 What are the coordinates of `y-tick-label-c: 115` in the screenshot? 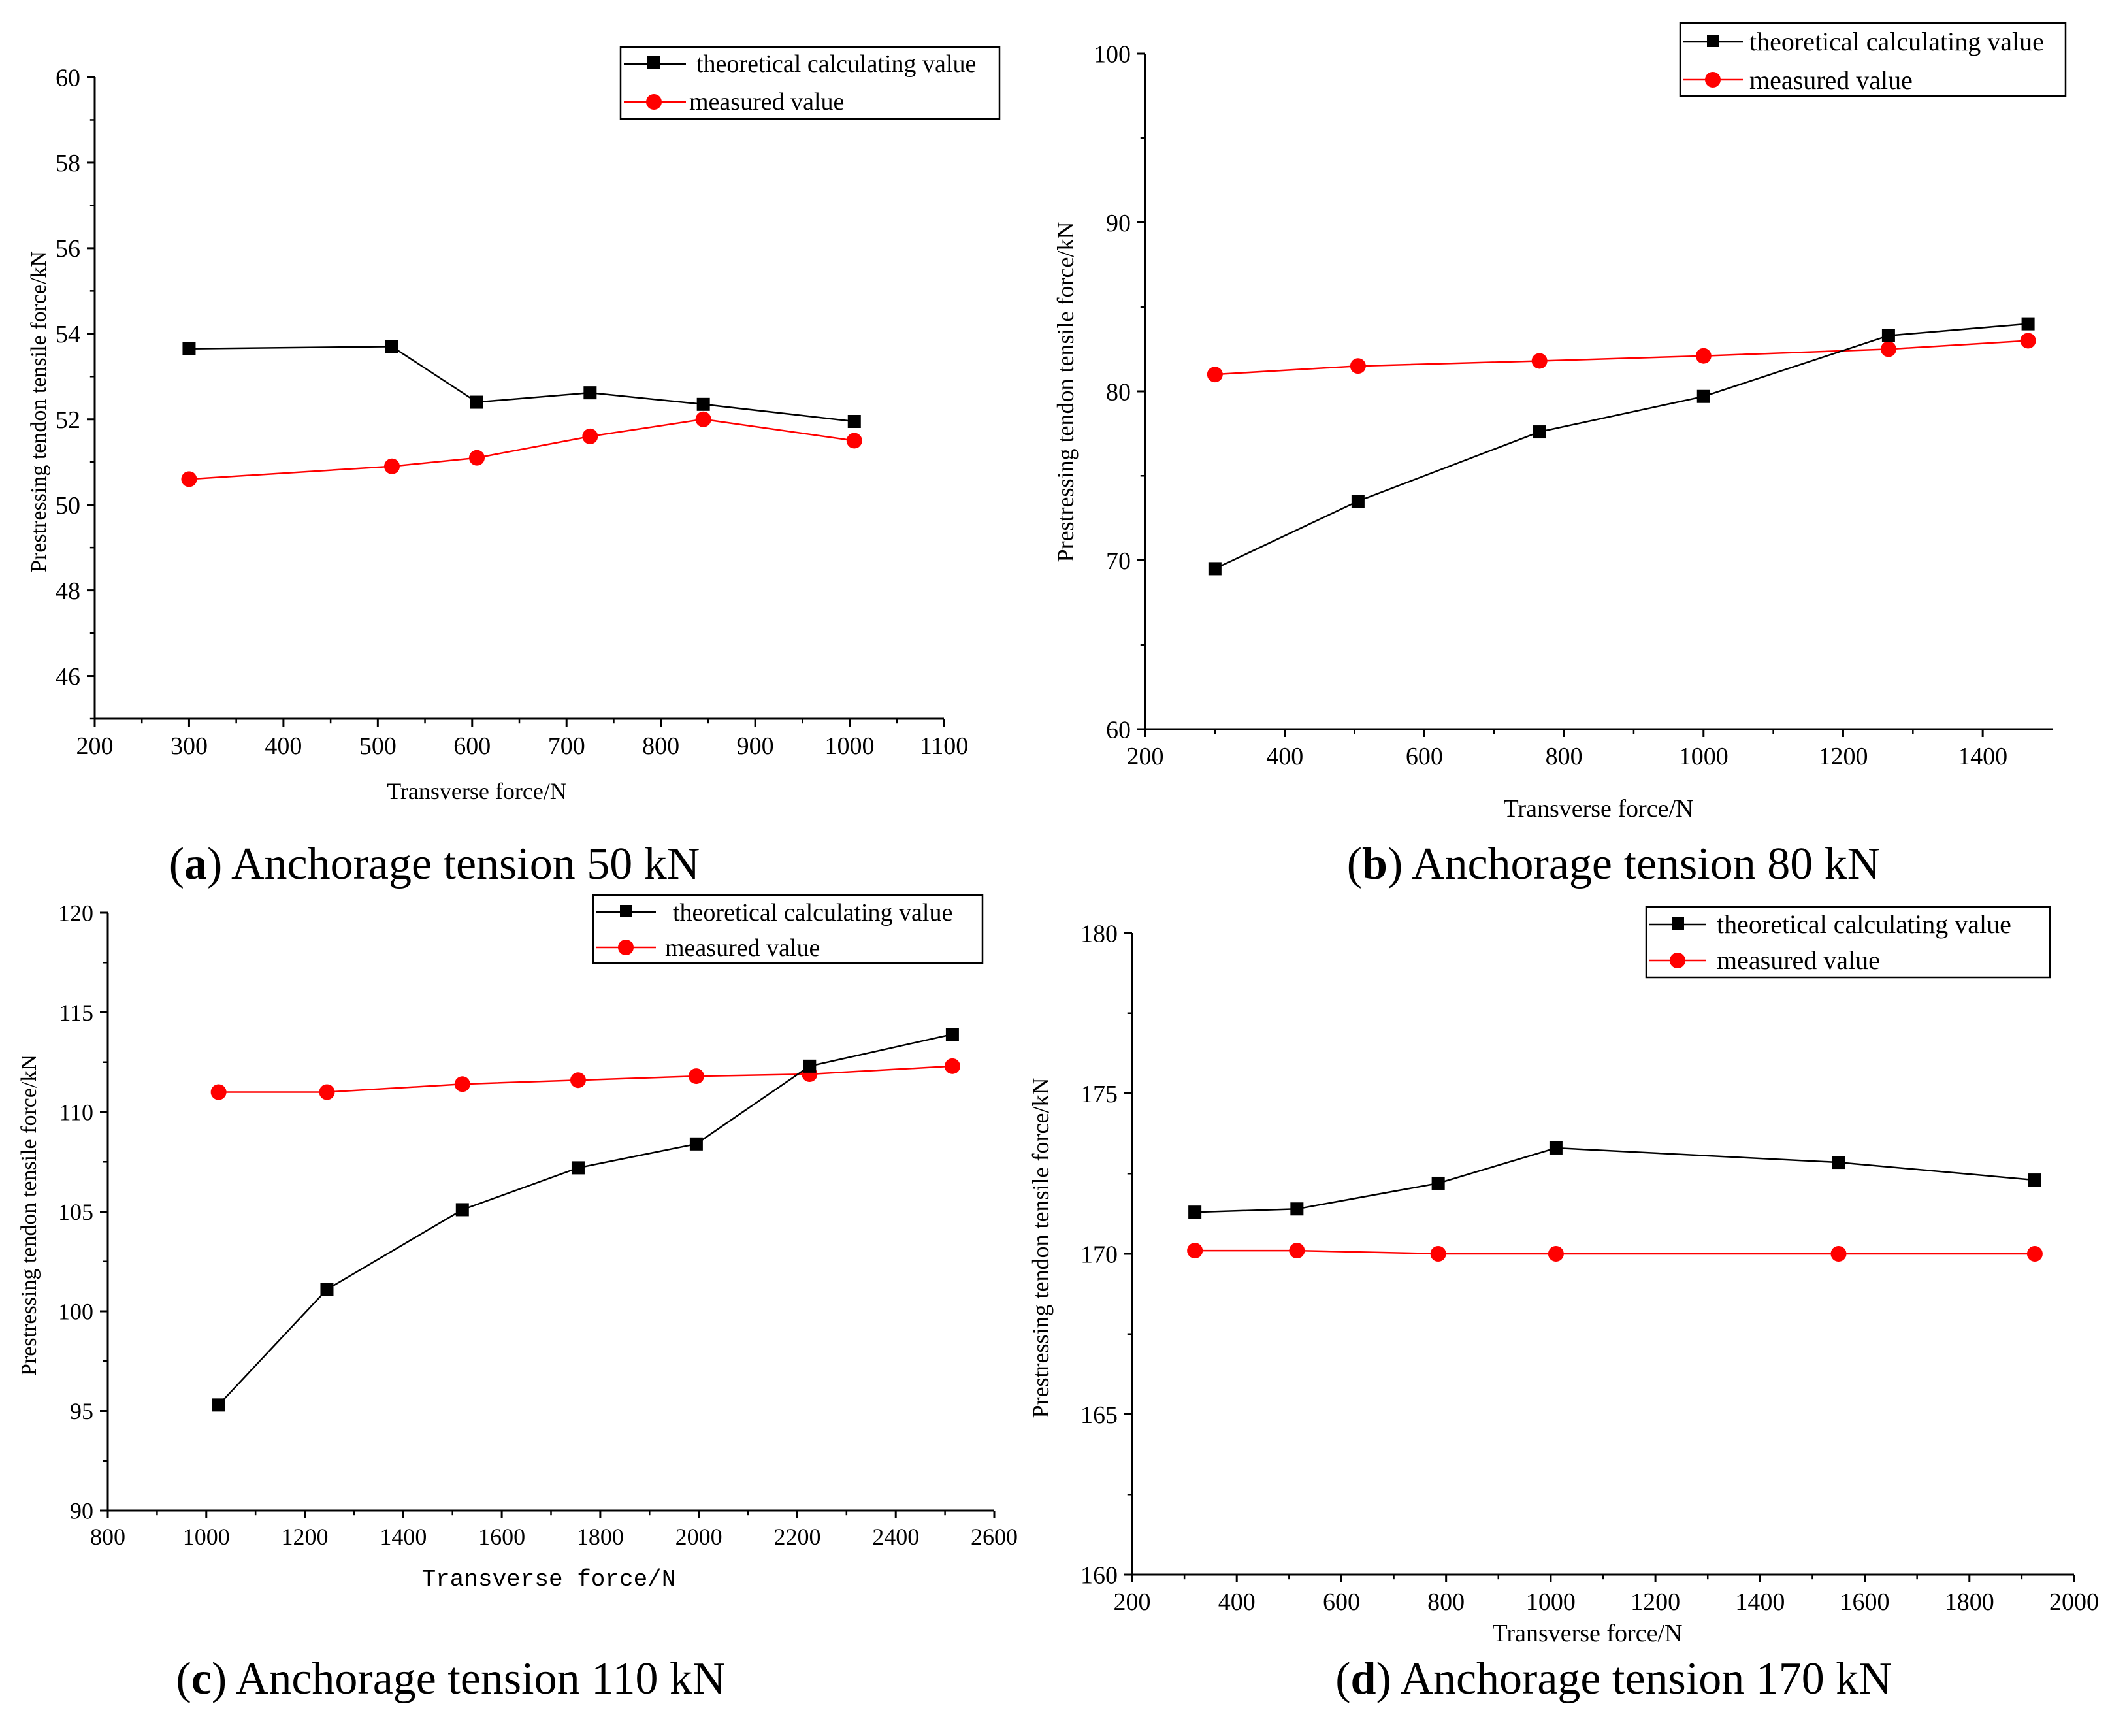 It's located at (76, 1013).